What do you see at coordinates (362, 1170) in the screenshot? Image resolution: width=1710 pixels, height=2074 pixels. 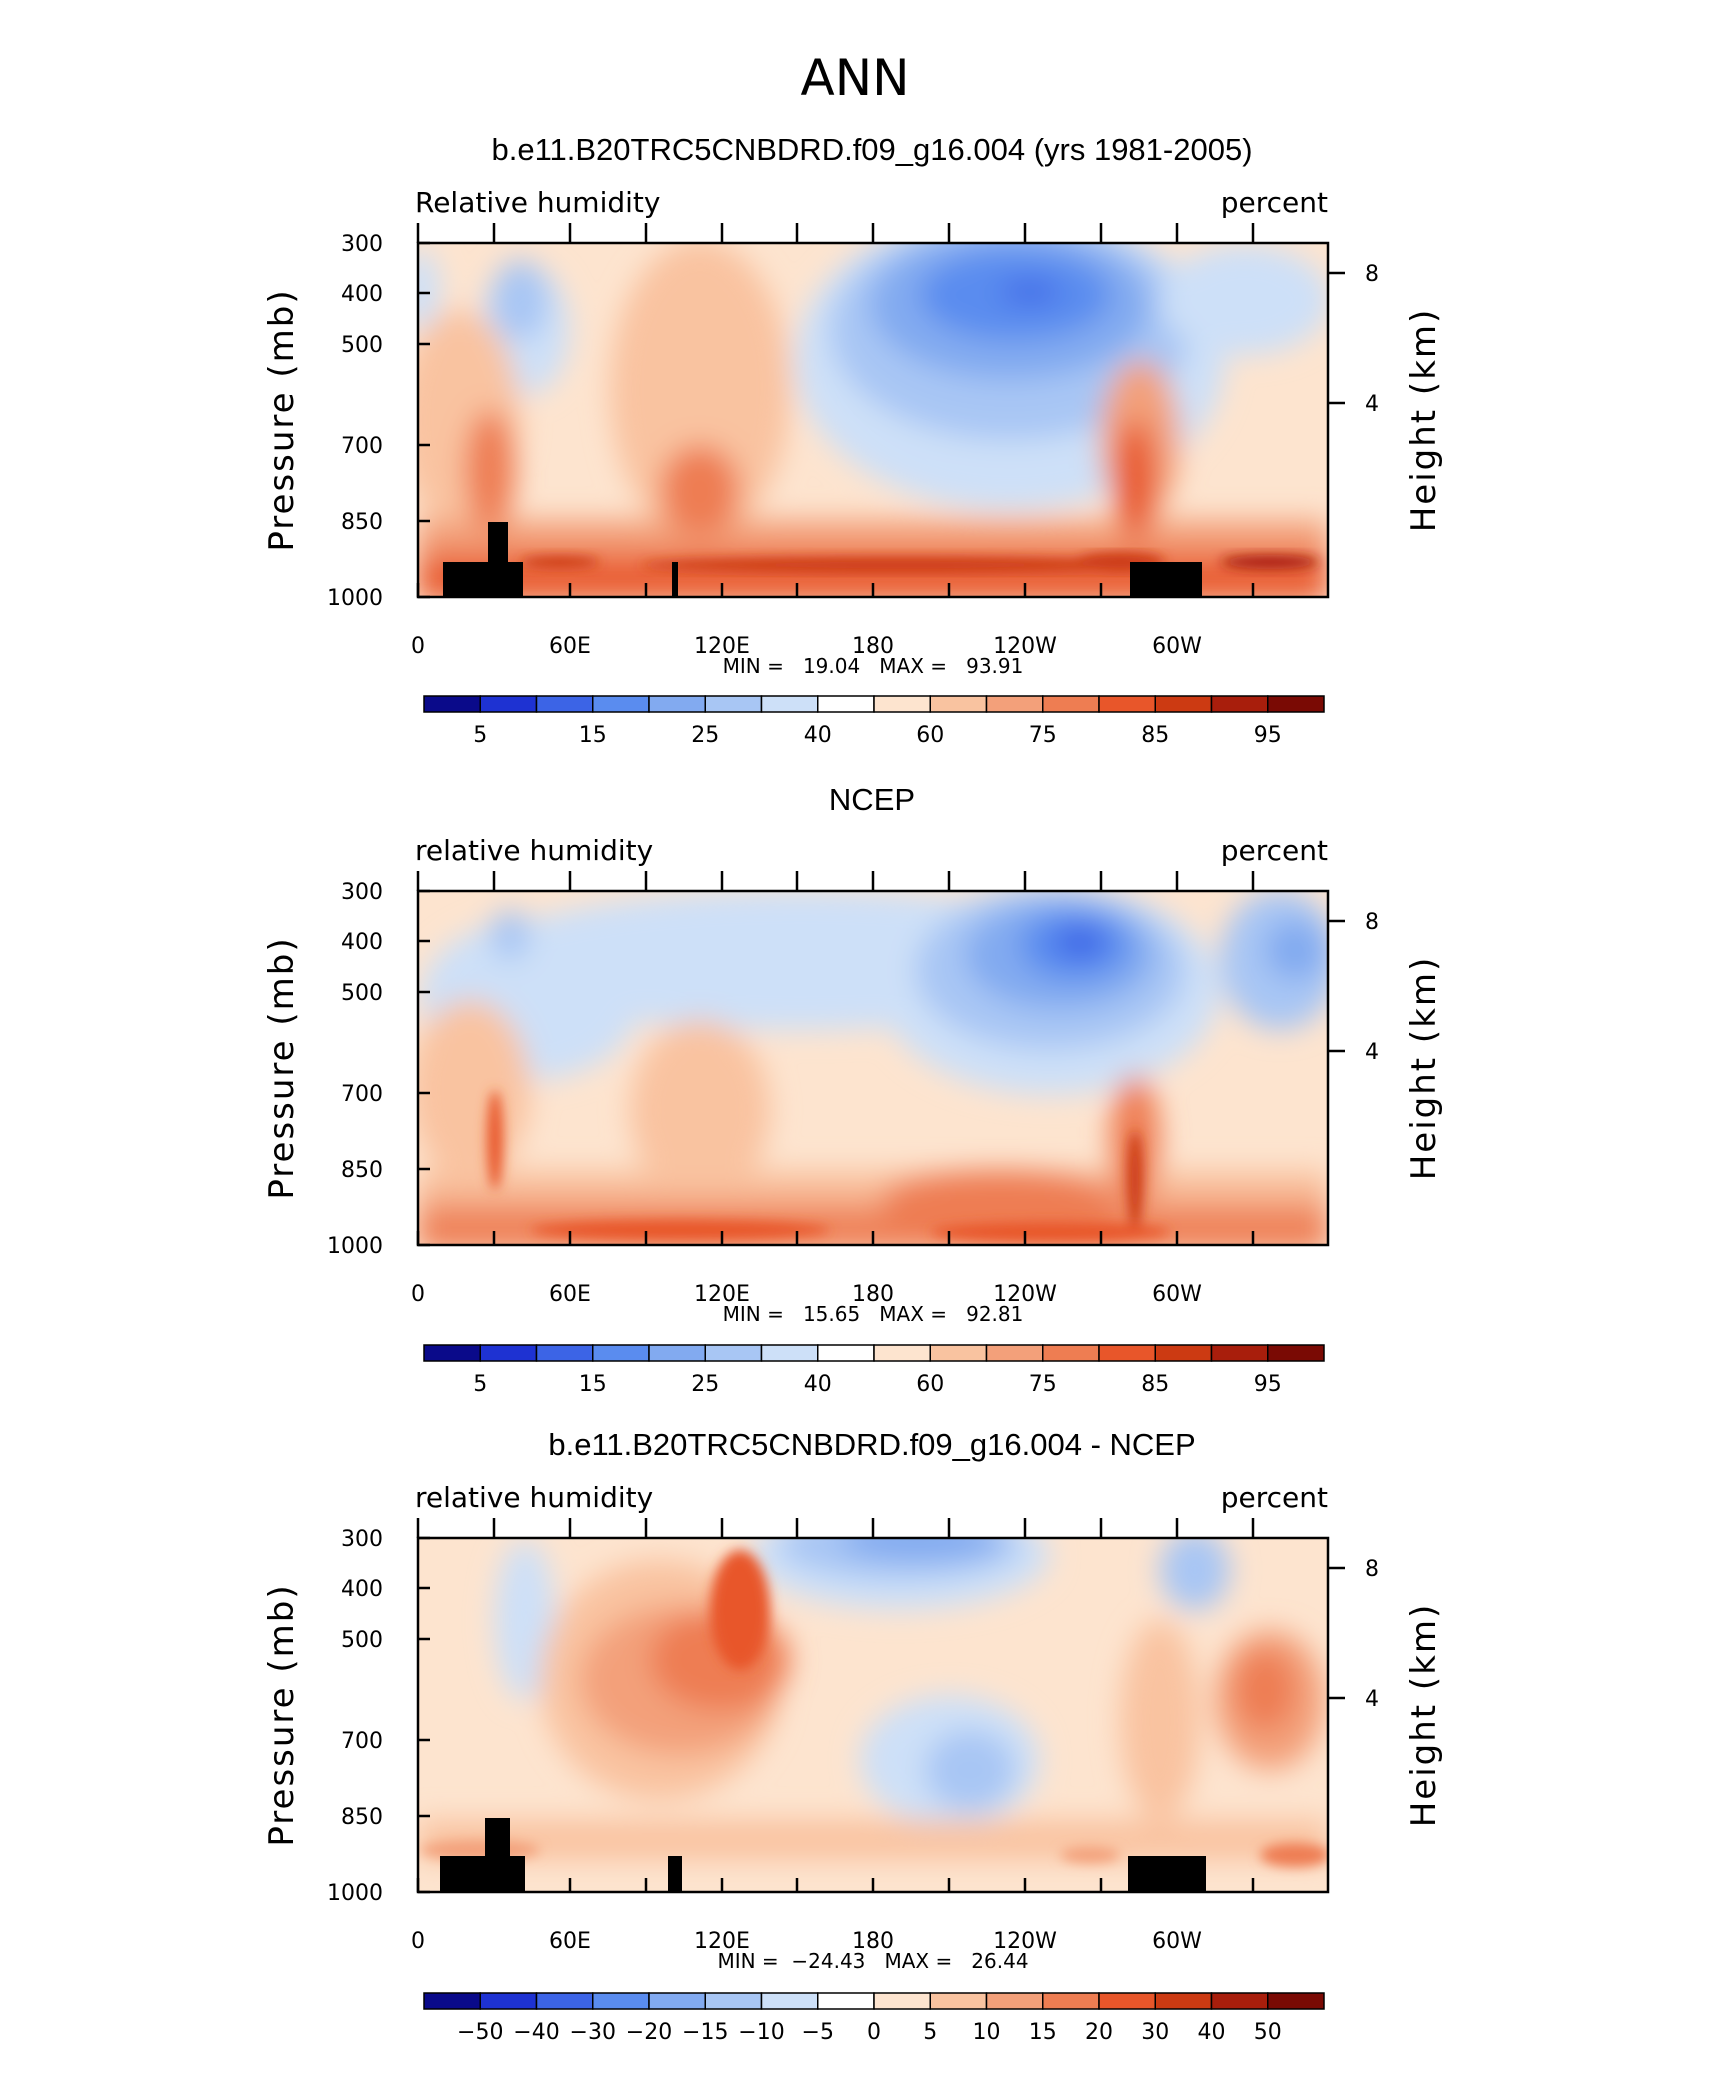 I see `ytick-label: 850` at bounding box center [362, 1170].